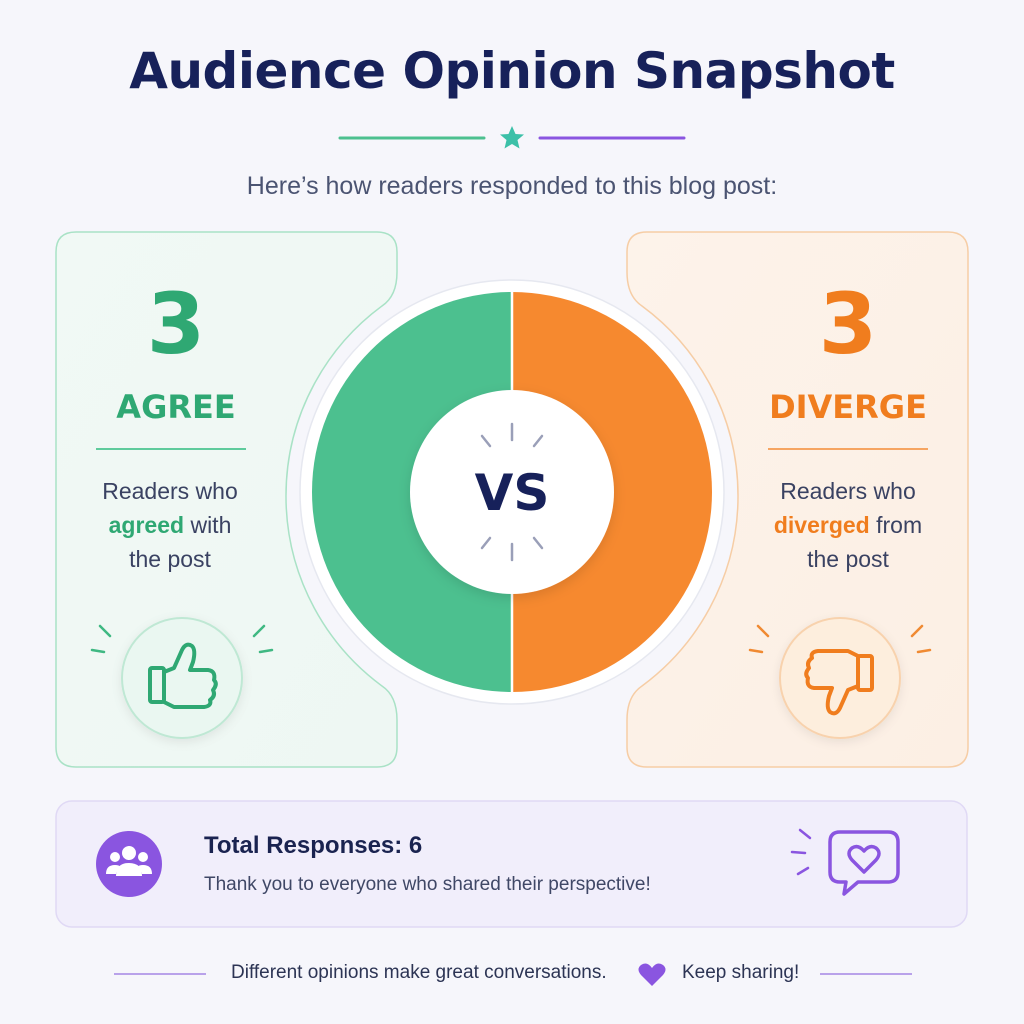 This screenshot has width=1024, height=1024. What do you see at coordinates (313, 845) in the screenshot?
I see `total-responses: Total Responses: 6` at bounding box center [313, 845].